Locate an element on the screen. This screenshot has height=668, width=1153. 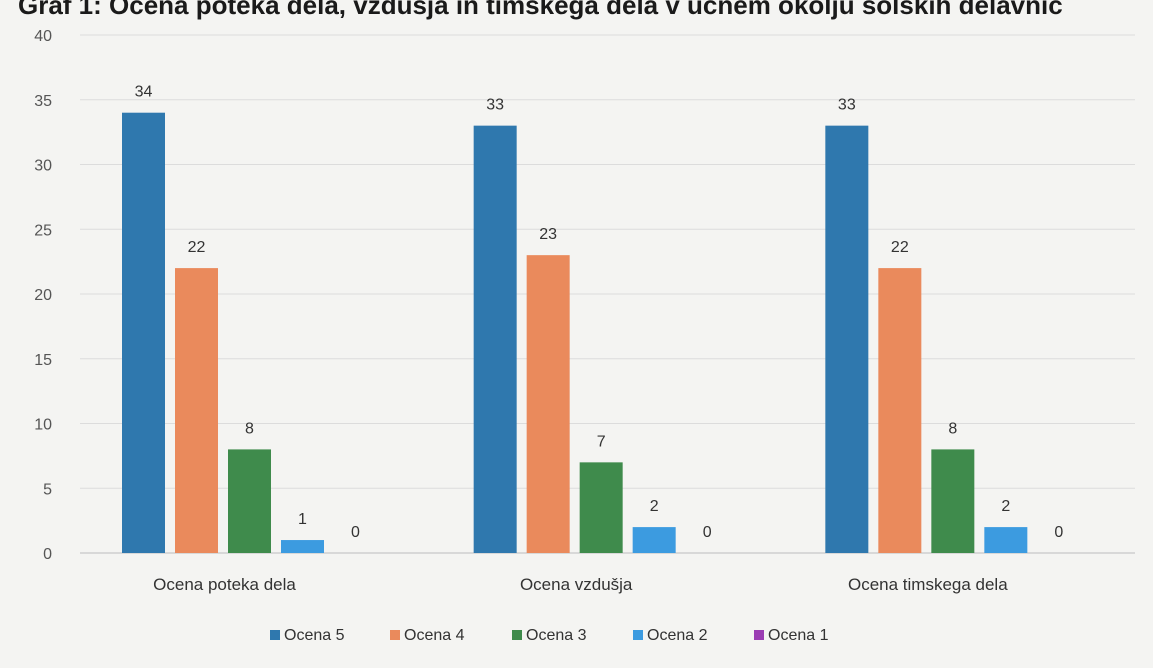
y-tick-label-35: 35 is located at coordinates (43, 101).